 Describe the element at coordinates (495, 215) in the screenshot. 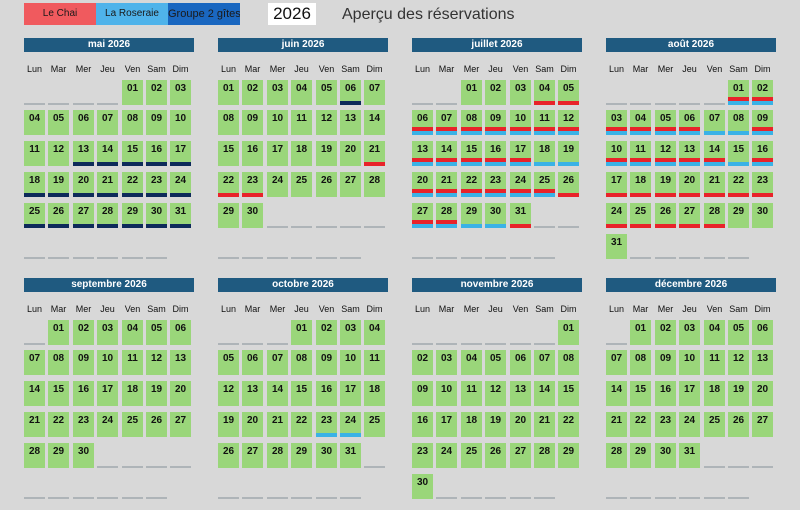

I see `day-cell: 30` at that location.